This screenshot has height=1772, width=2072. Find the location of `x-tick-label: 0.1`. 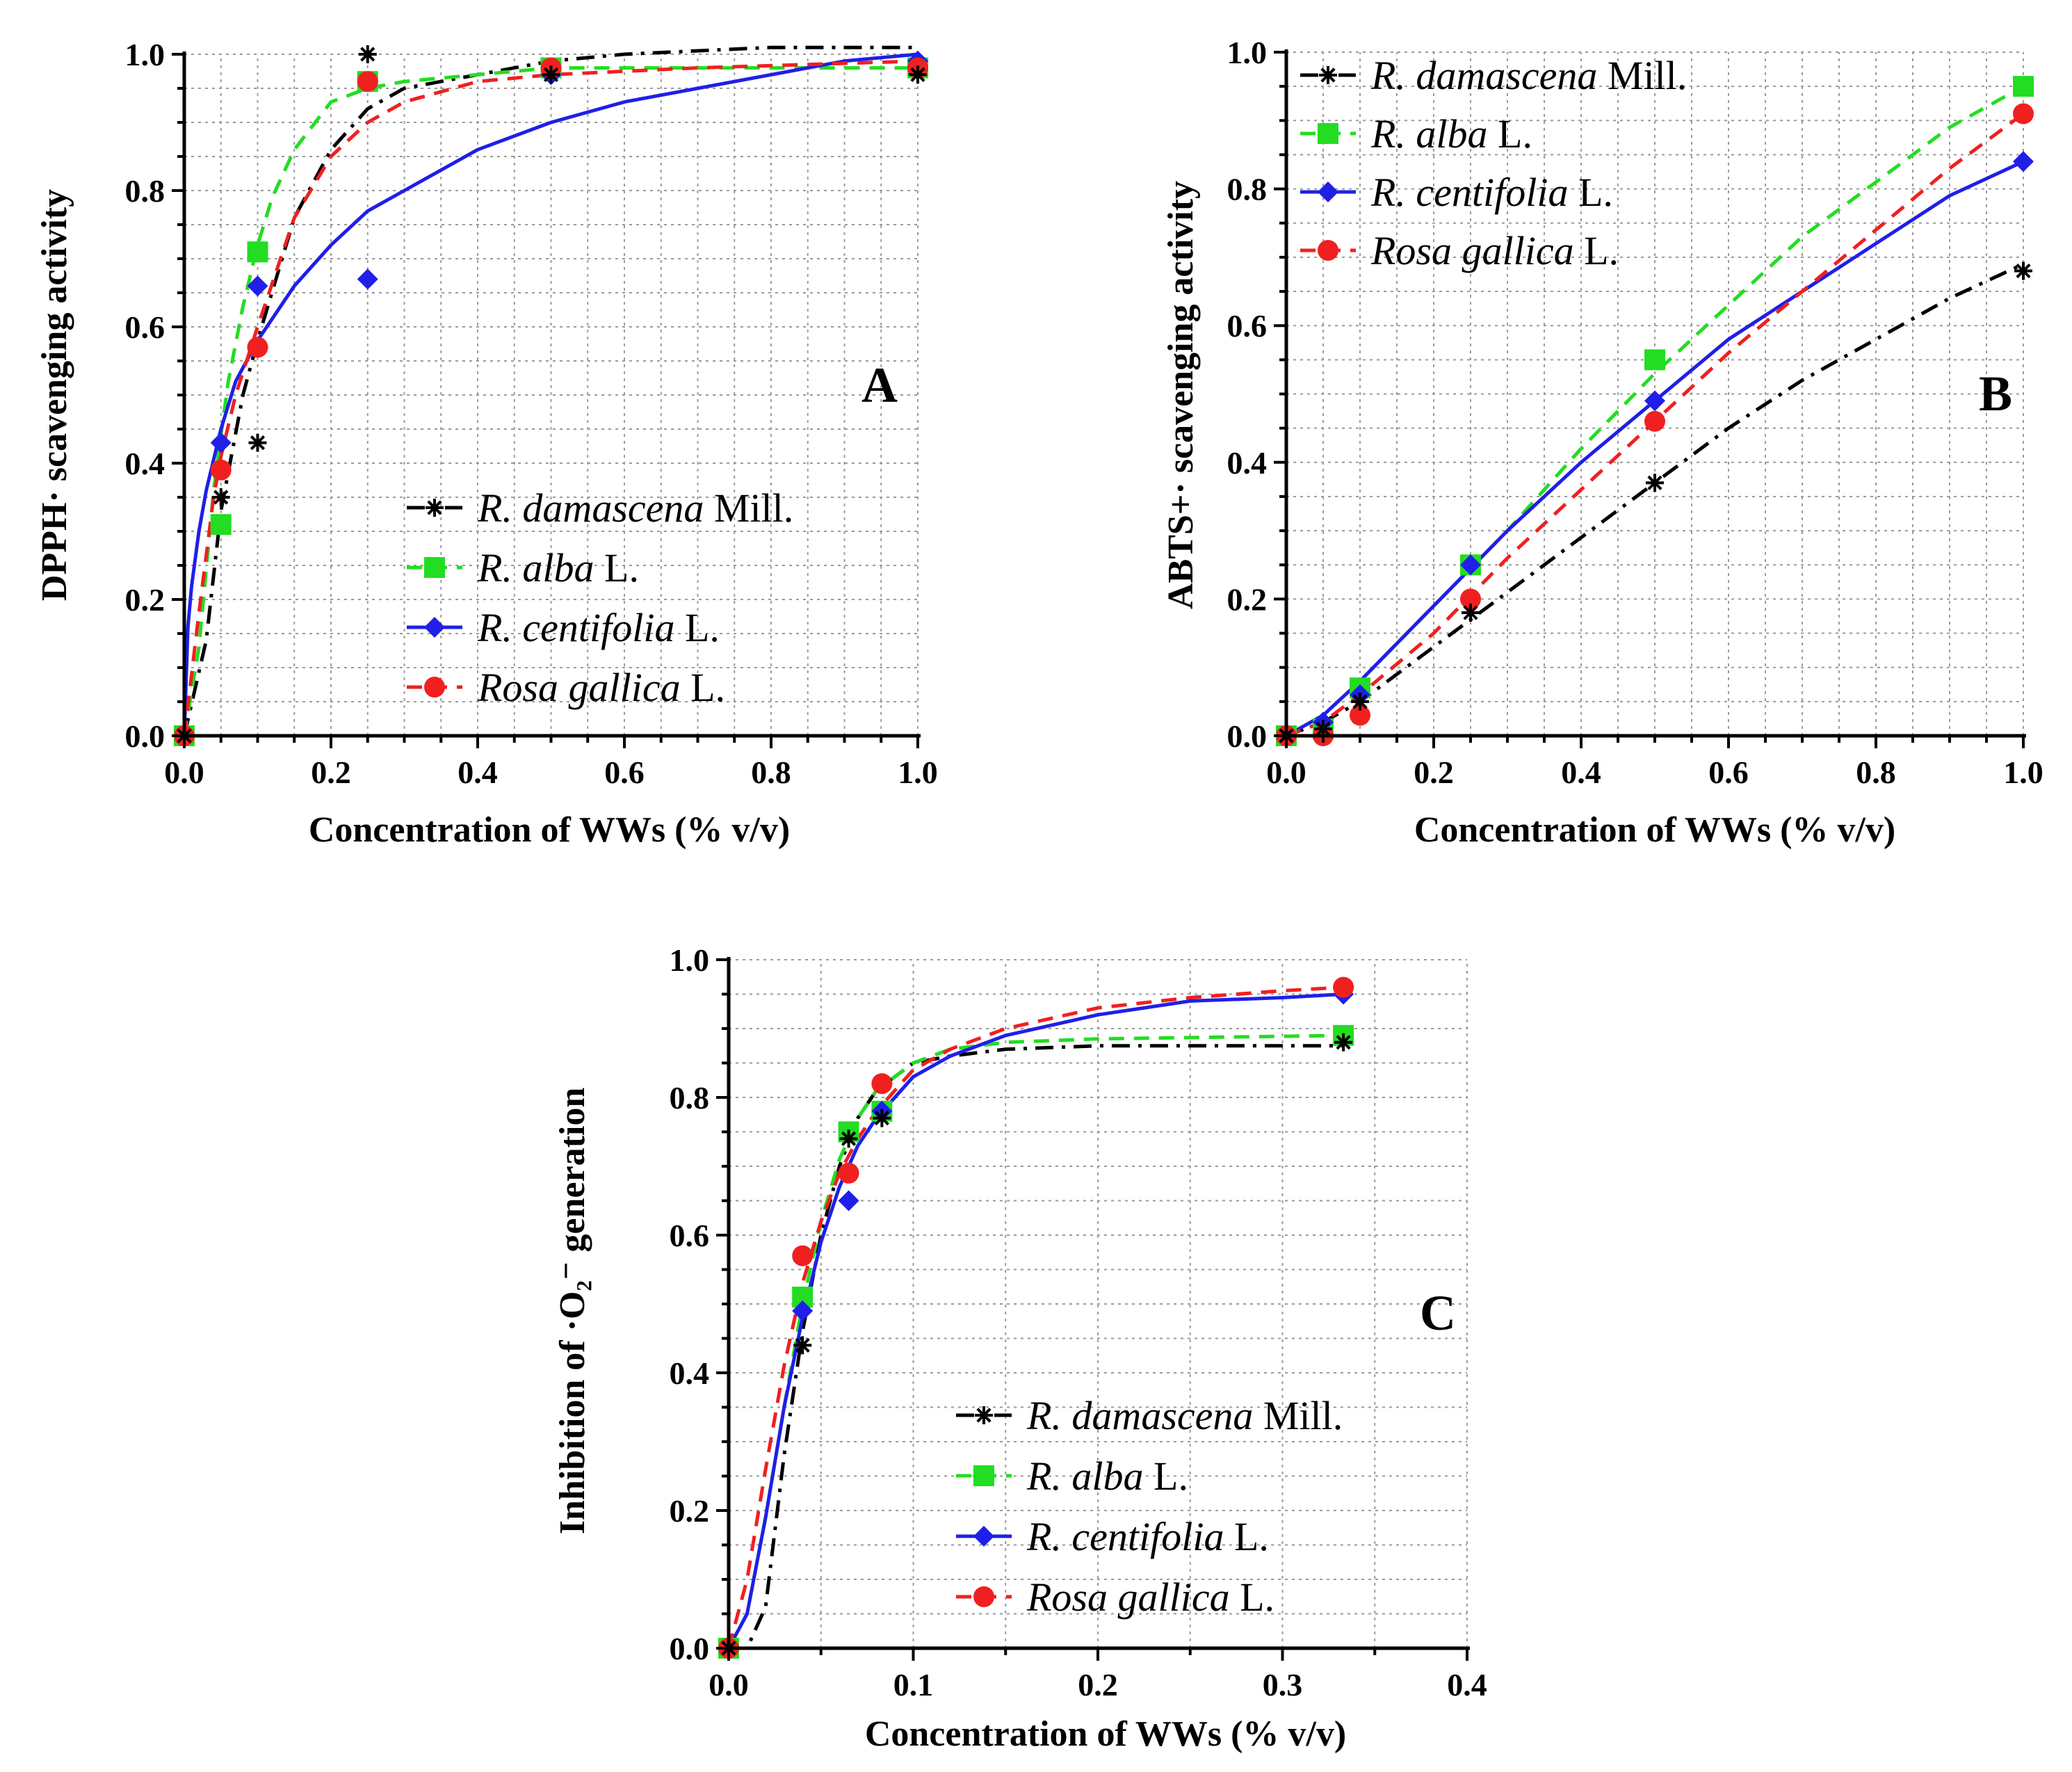

x-tick-label: 0.1 is located at coordinates (913, 1684).